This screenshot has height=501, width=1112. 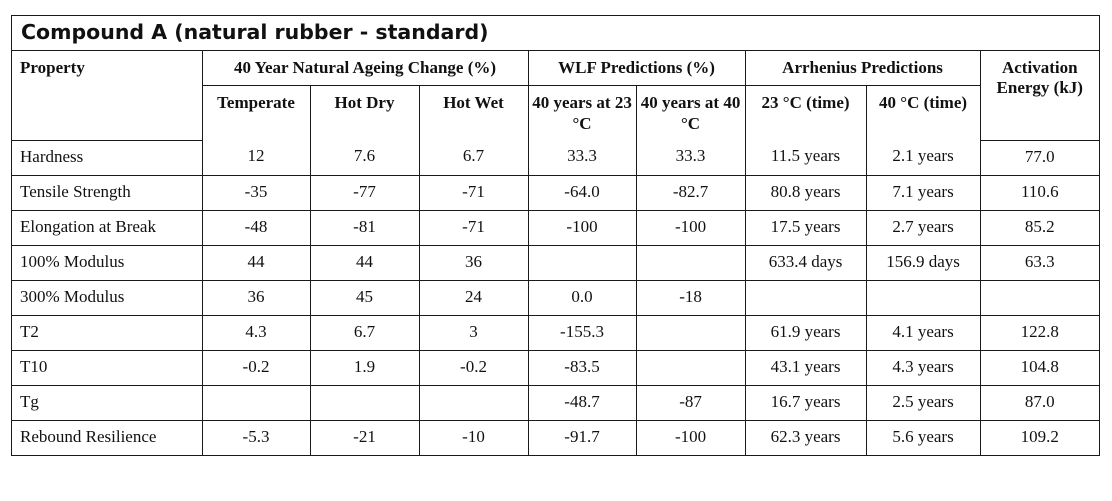 I want to click on cell-property: Tg, so click(x=107, y=402).